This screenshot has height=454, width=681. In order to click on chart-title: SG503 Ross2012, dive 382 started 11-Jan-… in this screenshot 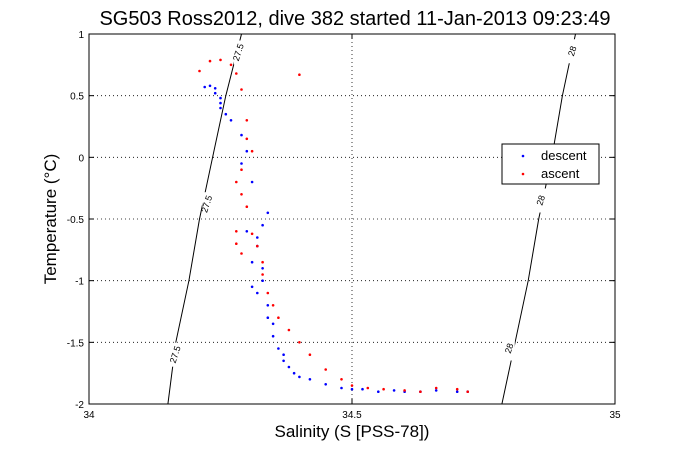, I will do `click(354, 19)`.